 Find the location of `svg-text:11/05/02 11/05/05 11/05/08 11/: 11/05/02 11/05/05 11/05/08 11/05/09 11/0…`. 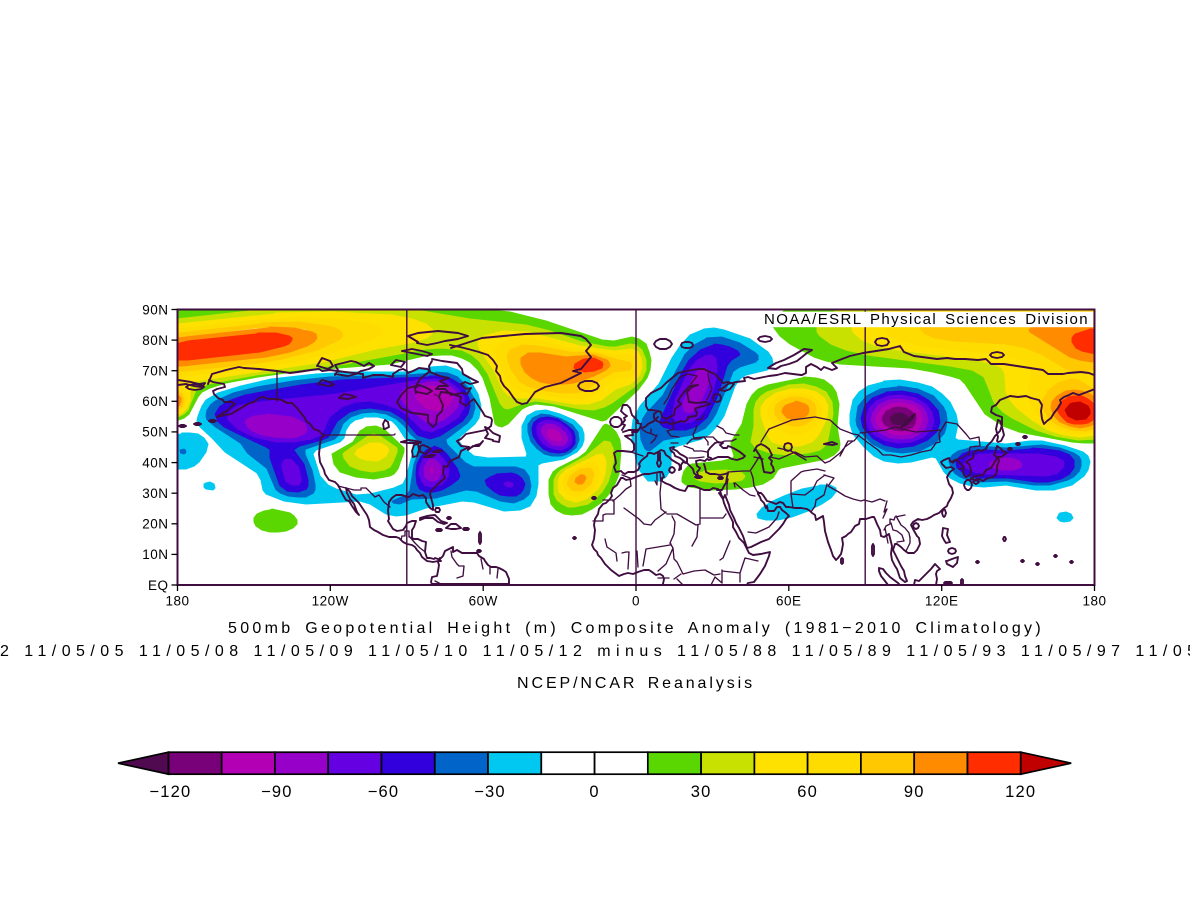

svg-text:11/05/02 11/05/05 11/05/08 11/: 11/05/02 11/05/05 11/05/08 11/05/09 11/0… is located at coordinates (595, 651).